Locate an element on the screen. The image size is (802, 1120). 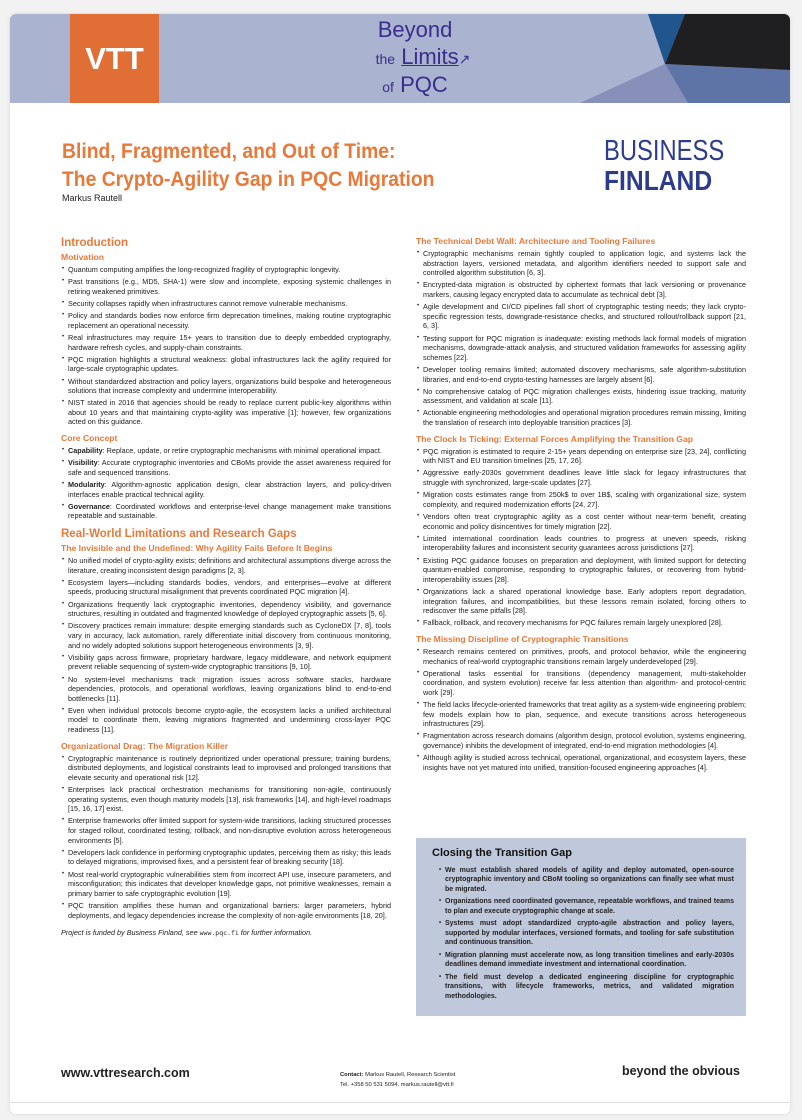
event-logo-of: of is located at coordinates (388, 87).